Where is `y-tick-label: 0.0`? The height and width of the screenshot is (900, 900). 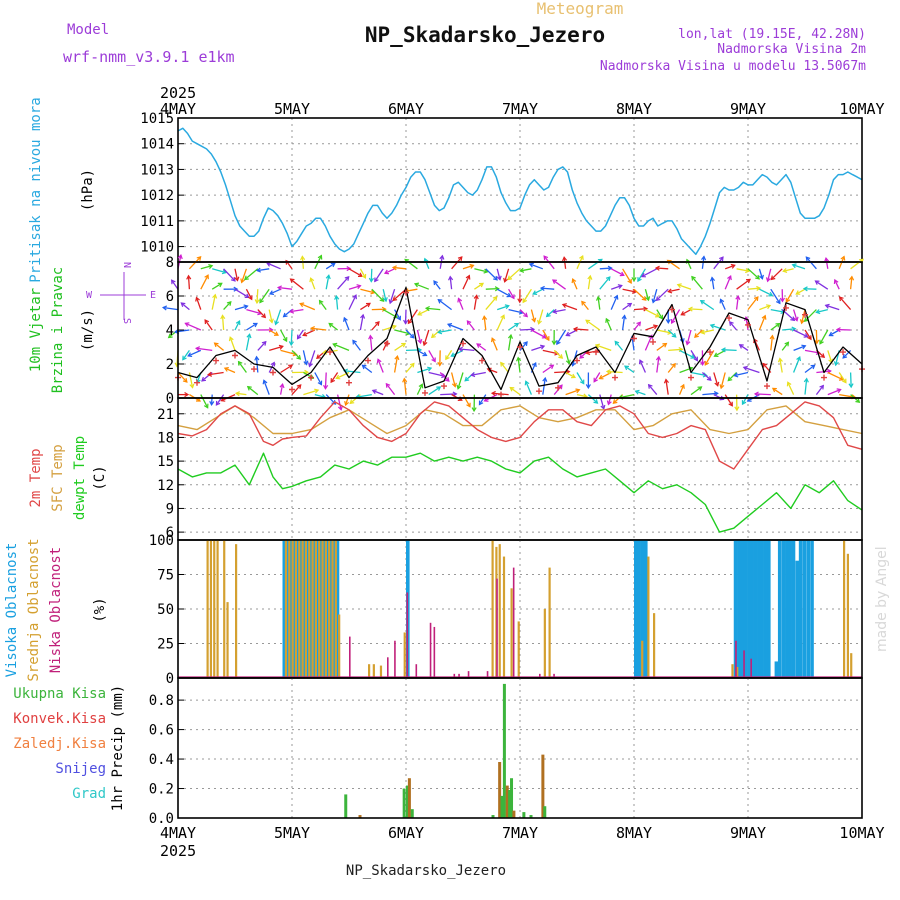
y-tick-label: 0.0 is located at coordinates (161, 819).